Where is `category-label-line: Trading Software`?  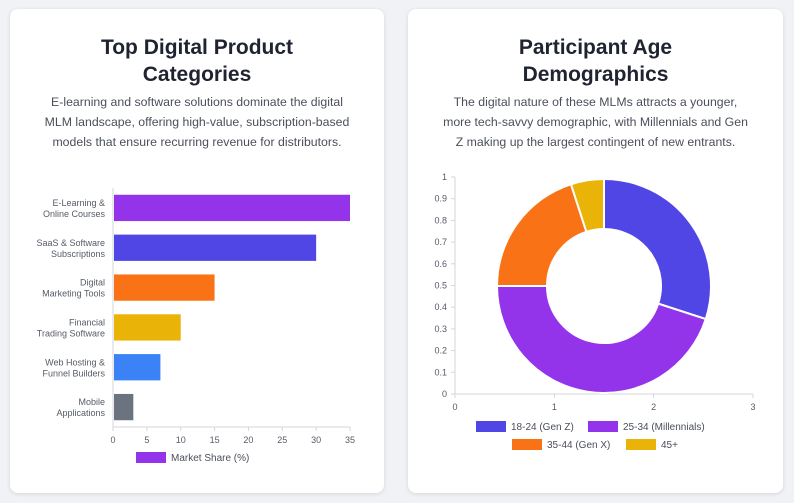 category-label-line: Trading Software is located at coordinates (71, 333).